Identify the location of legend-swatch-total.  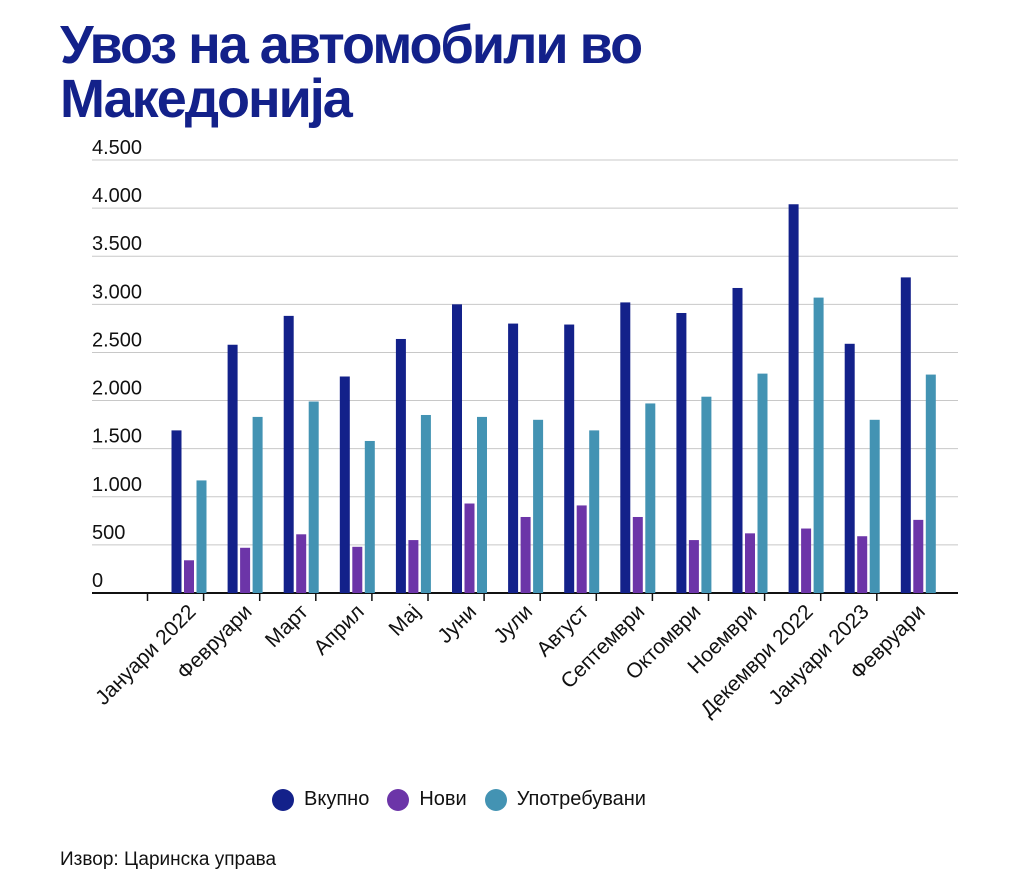
(283, 799).